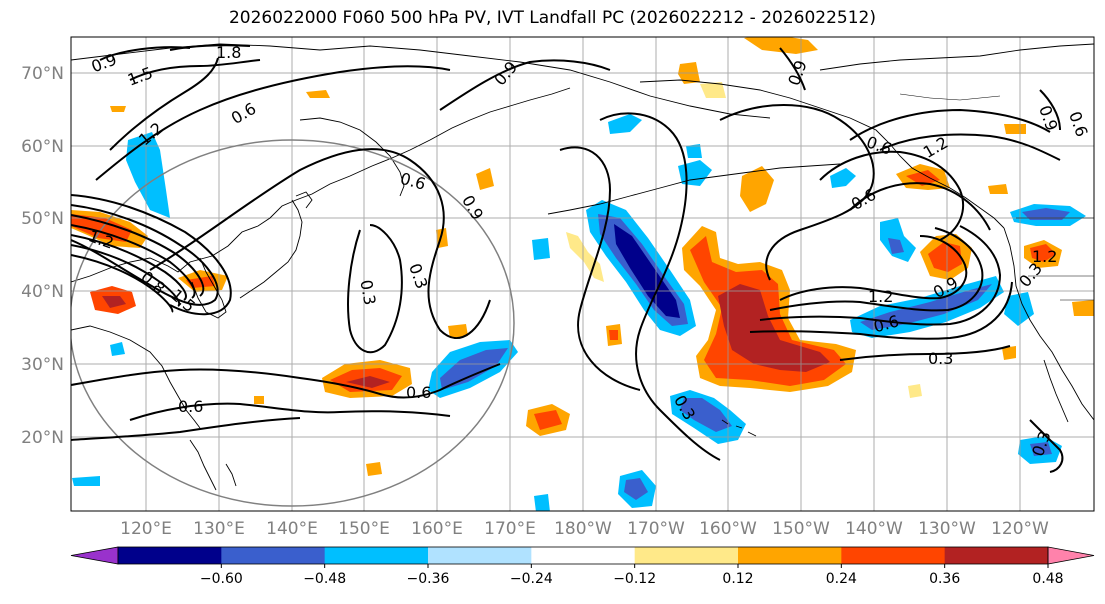 The height and width of the screenshot is (604, 1105). What do you see at coordinates (136, 377) in the screenshot?
I see `coast-china` at bounding box center [136, 377].